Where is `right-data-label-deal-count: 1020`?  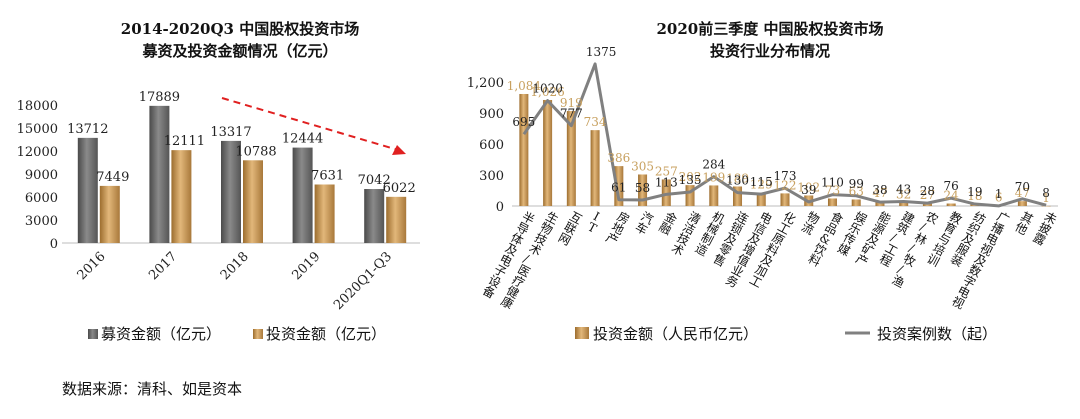 right-data-label-deal-count: 1020 is located at coordinates (547, 89).